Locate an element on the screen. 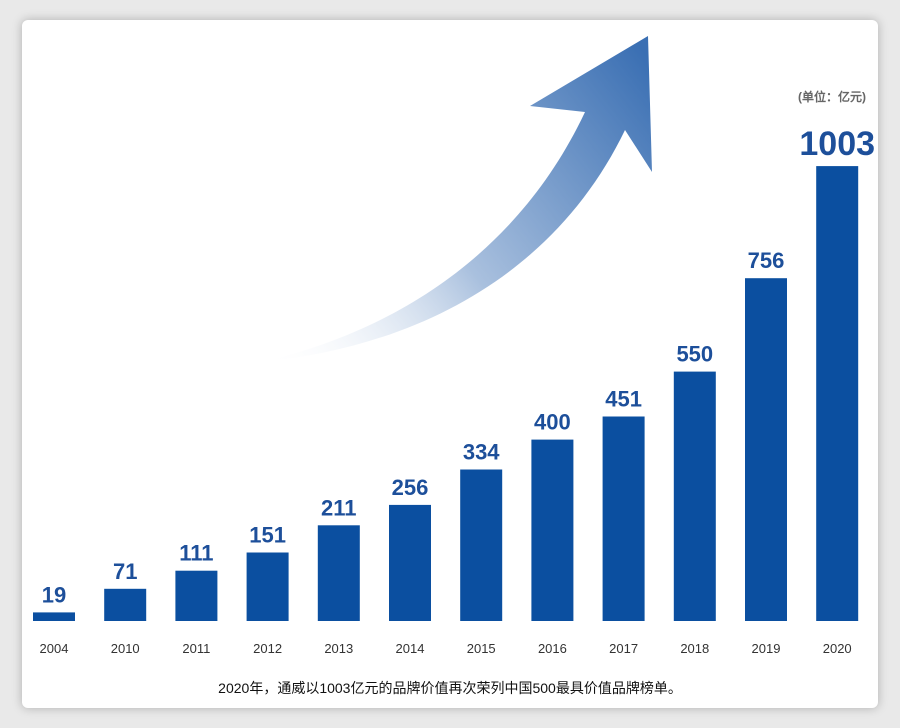  data-label-2017: 451 is located at coordinates (623, 399).